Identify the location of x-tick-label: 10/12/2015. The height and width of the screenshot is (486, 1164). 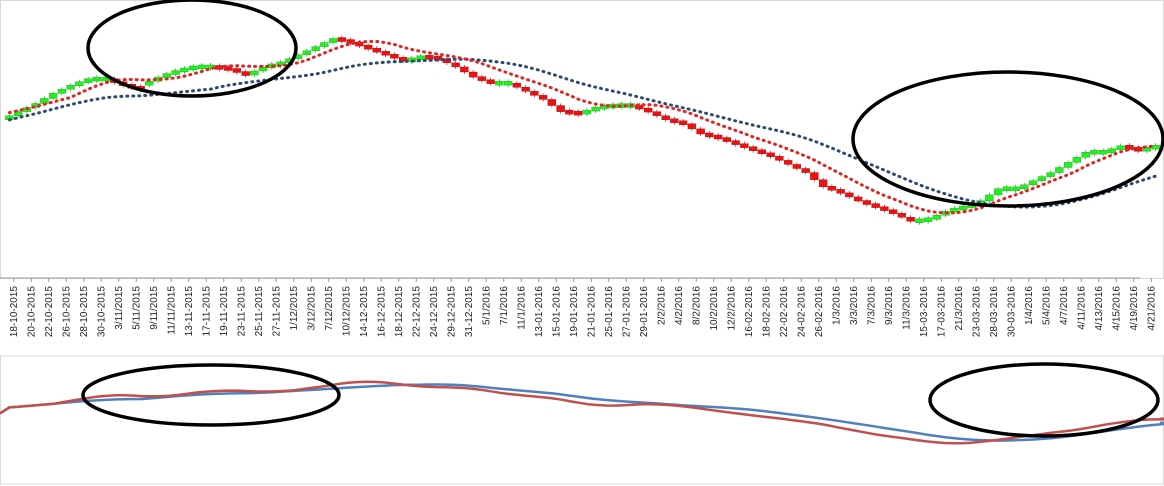
(346, 311).